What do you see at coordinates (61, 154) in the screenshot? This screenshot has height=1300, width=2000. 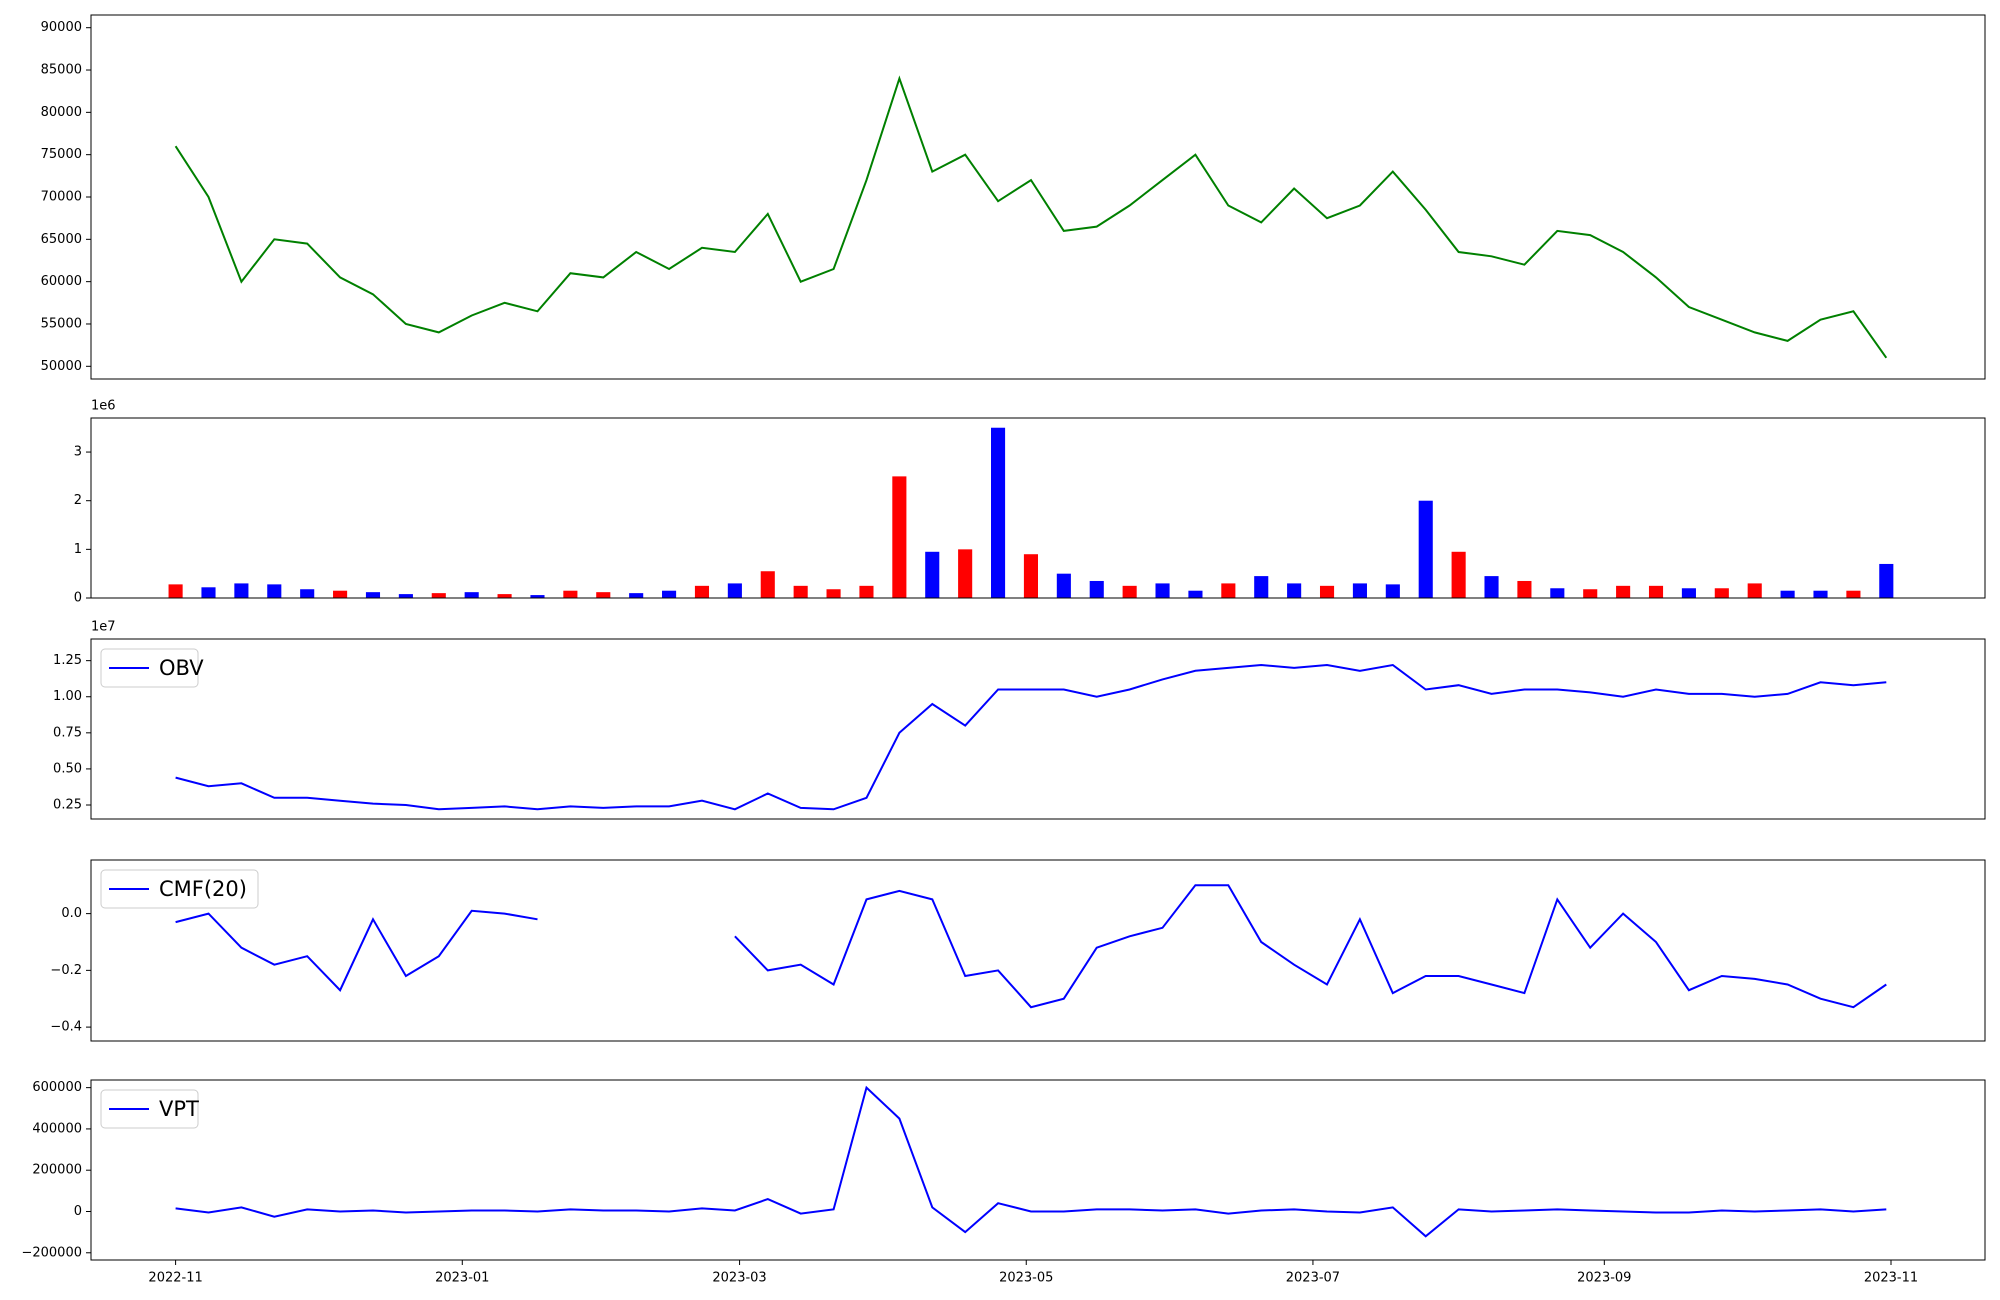 I see `y-tick-label: 75000` at bounding box center [61, 154].